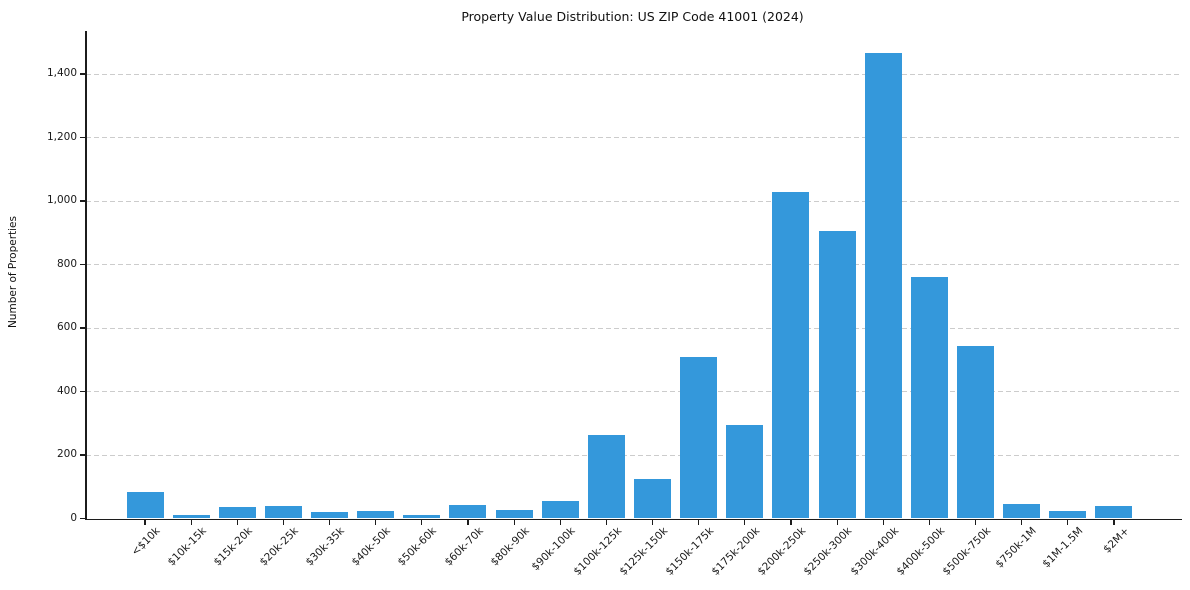  I want to click on x-tick-label: $125k-150k, so click(644, 551).